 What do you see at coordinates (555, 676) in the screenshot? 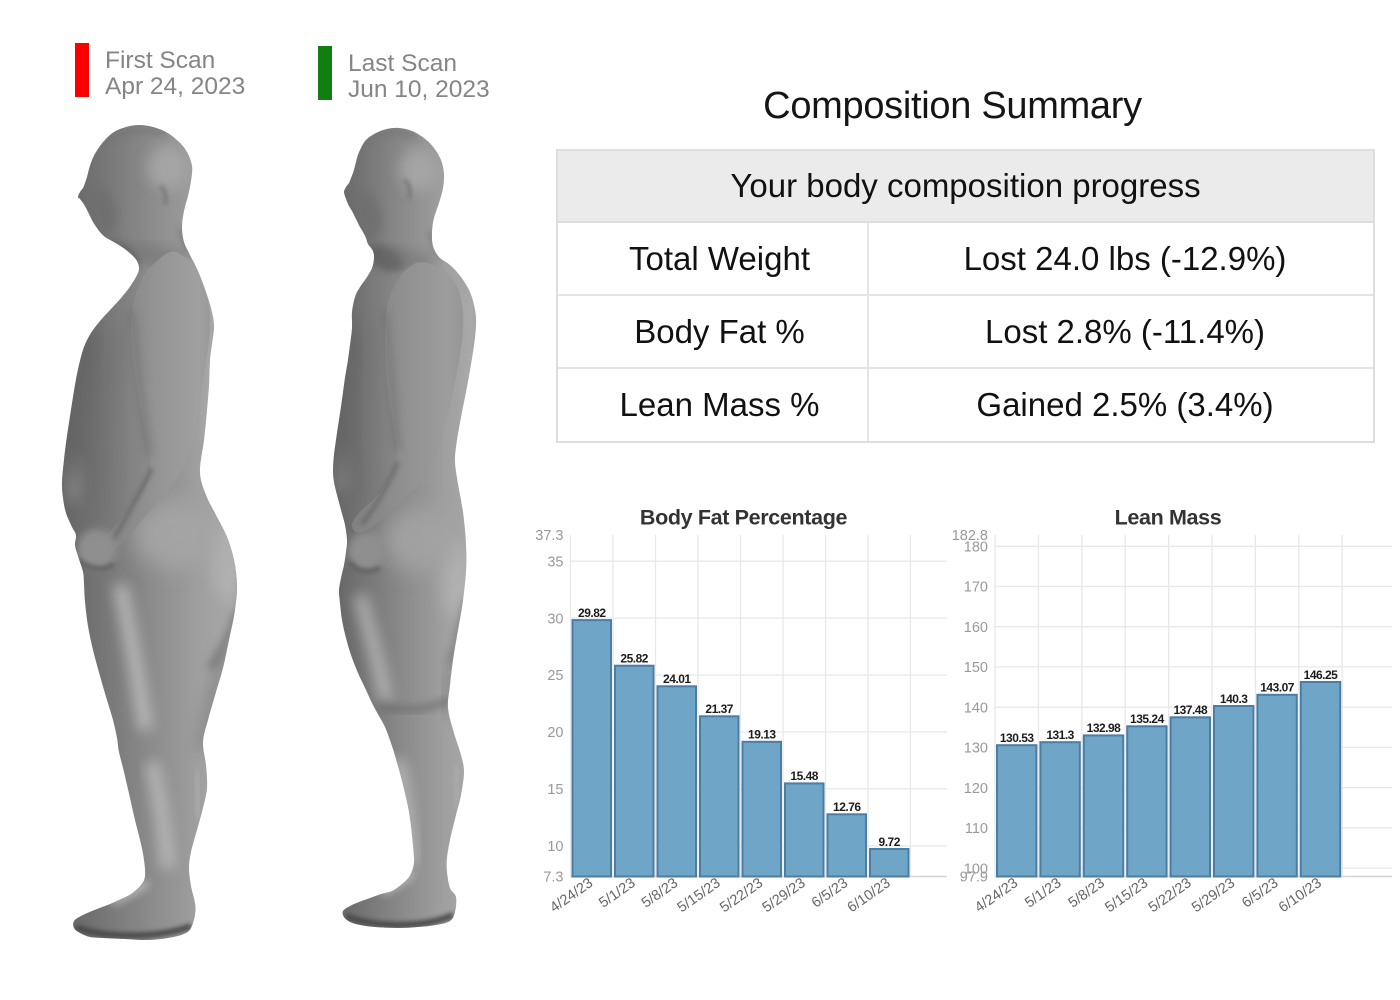
I see `svg-text: 25` at bounding box center [555, 676].